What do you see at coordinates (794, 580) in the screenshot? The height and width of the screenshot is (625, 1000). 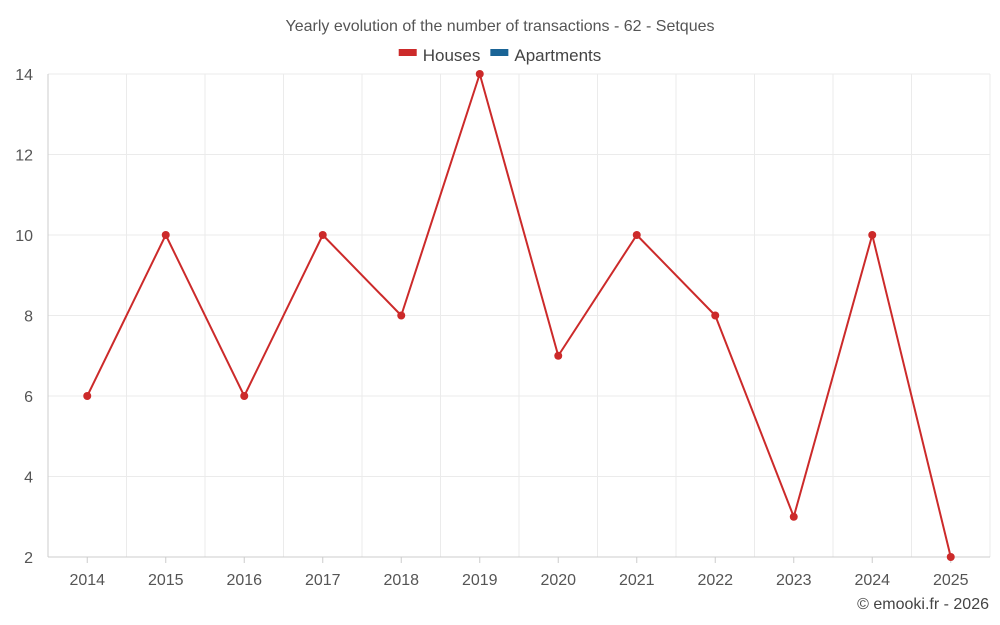 I see `x-tick-label: 2023` at bounding box center [794, 580].